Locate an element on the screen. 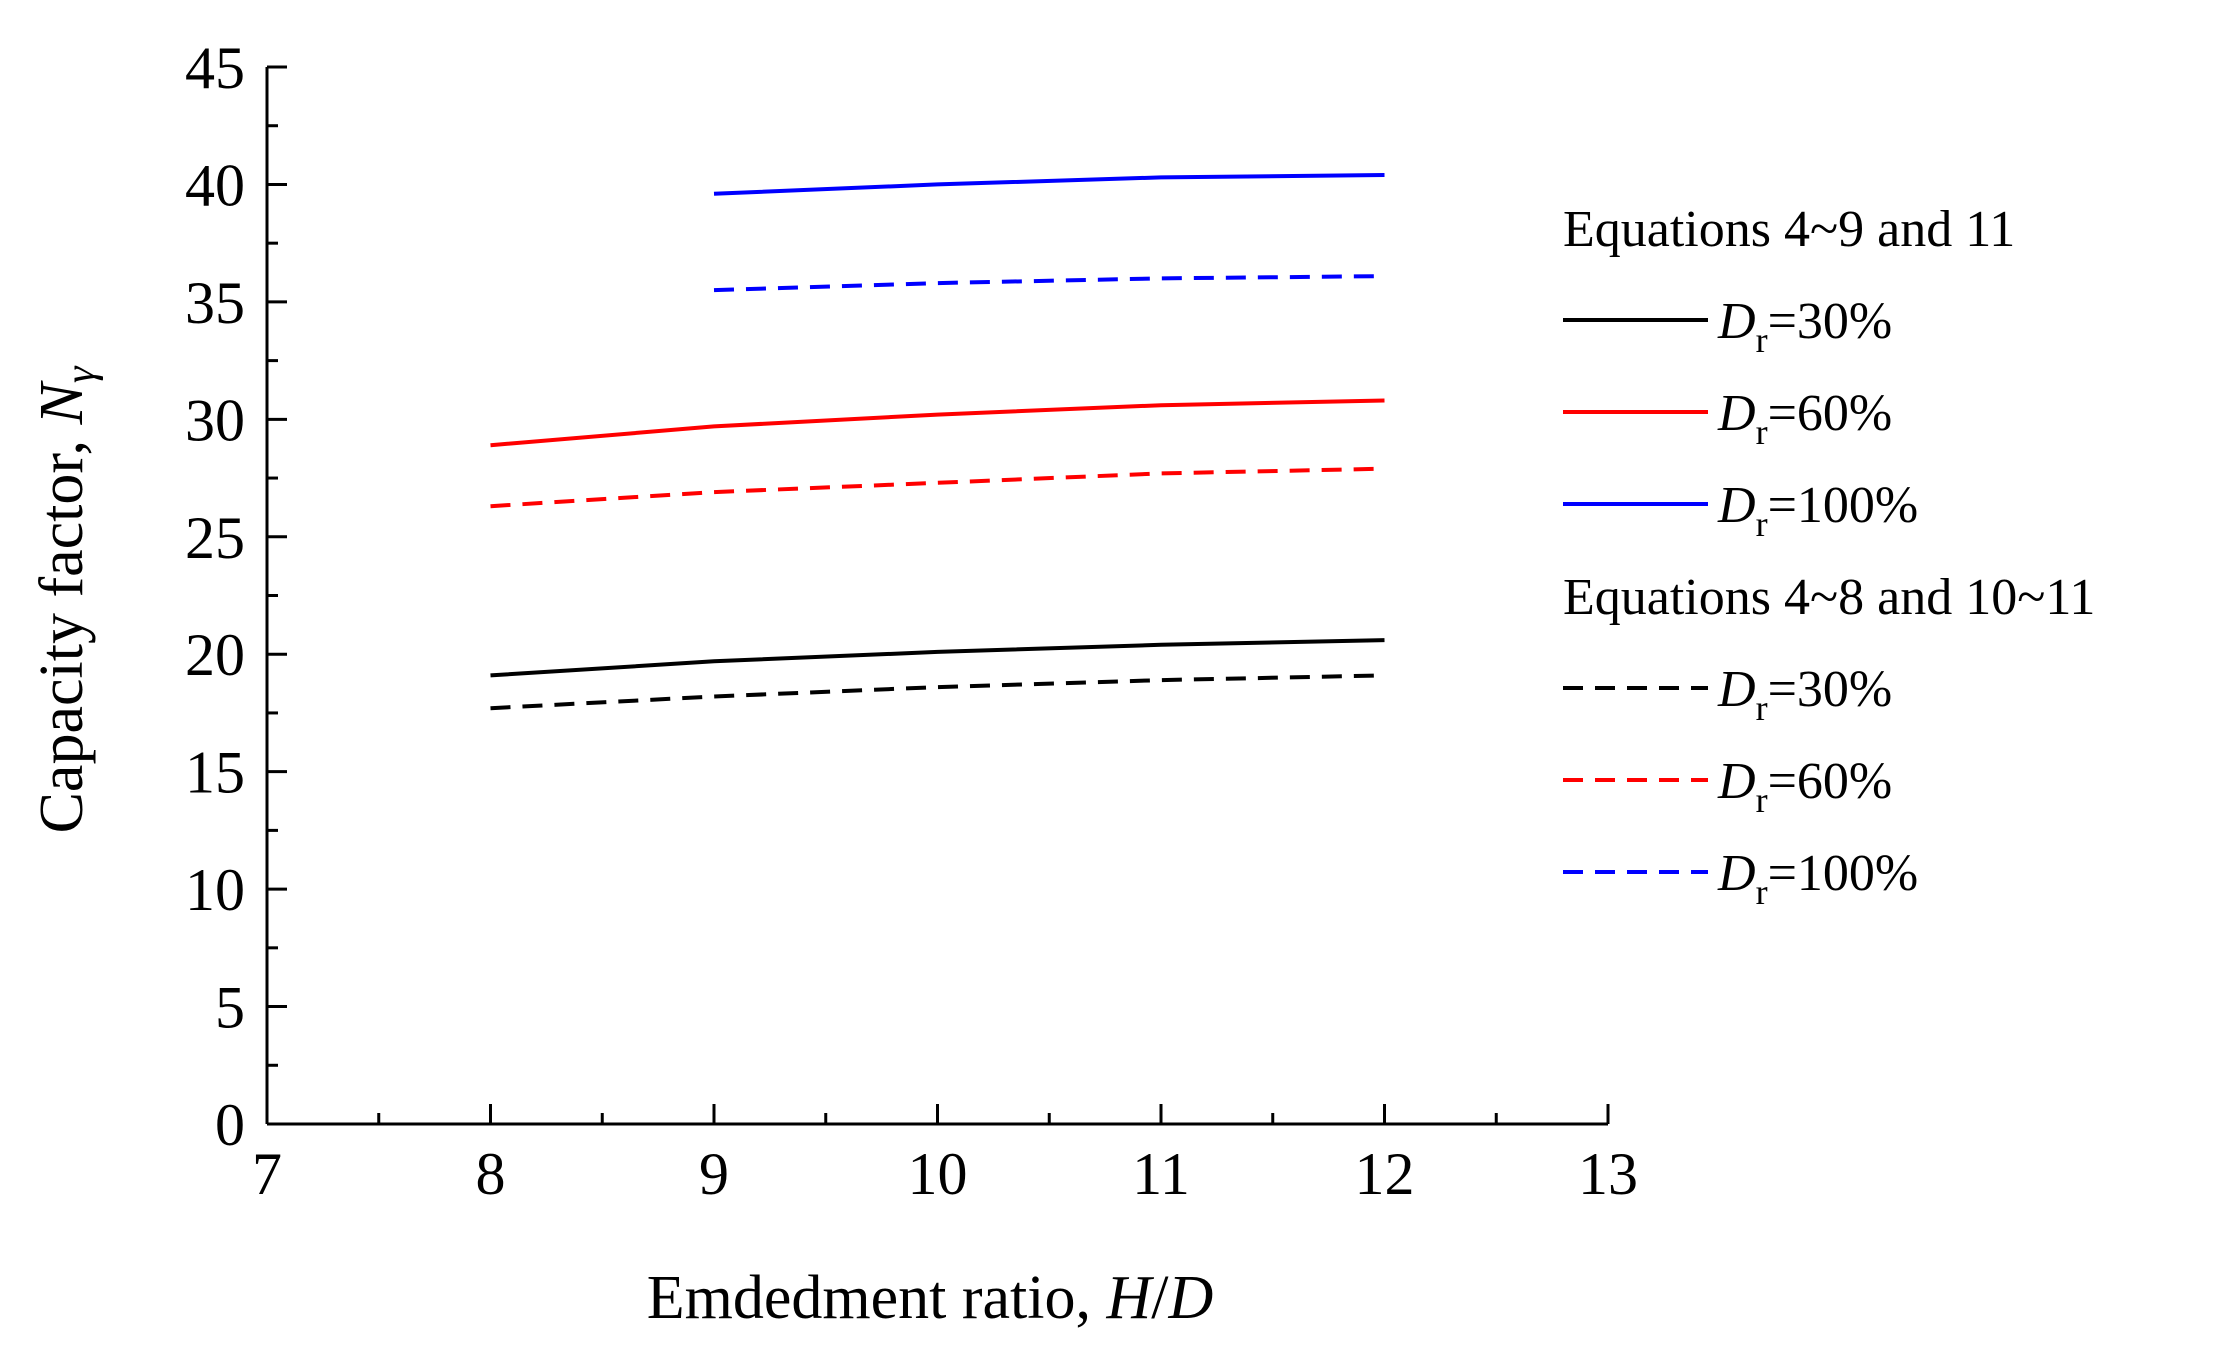  y-tick-label: 0 is located at coordinates (230, 1125).